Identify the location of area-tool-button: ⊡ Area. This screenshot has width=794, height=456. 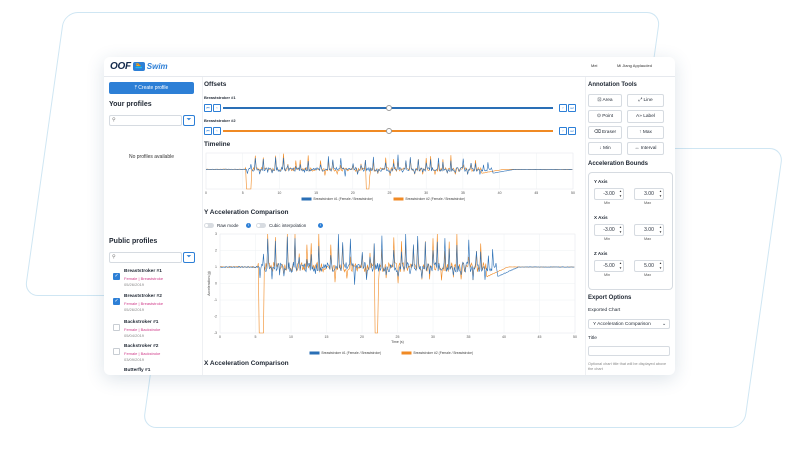
(605, 100).